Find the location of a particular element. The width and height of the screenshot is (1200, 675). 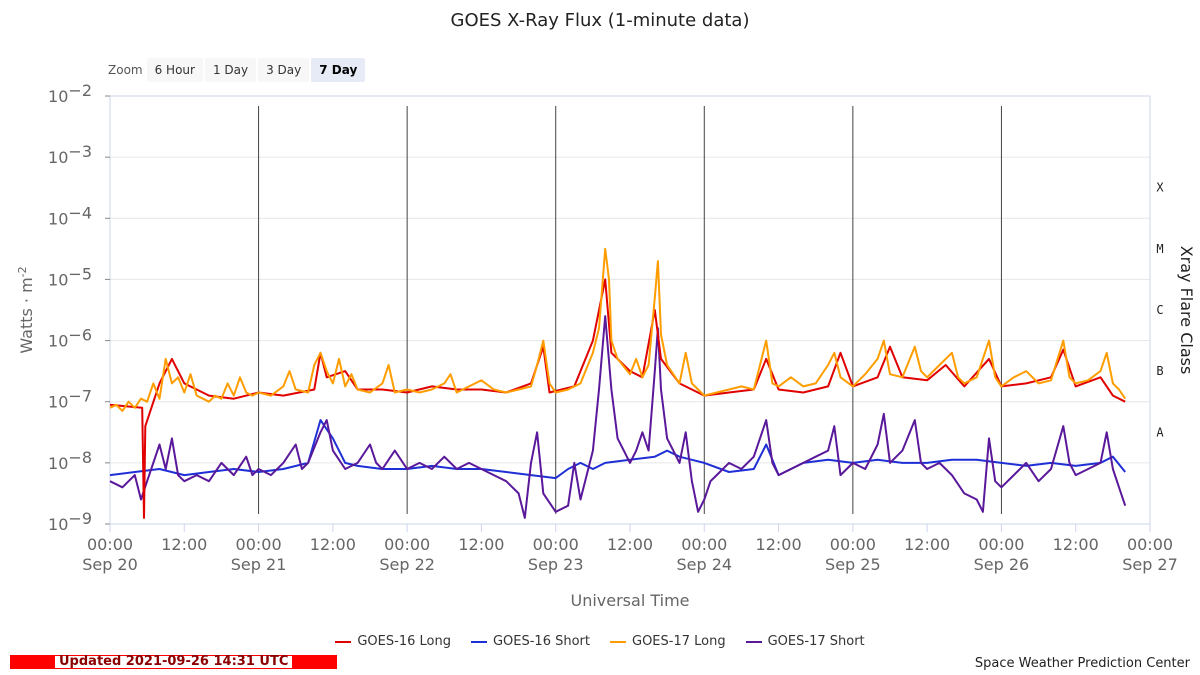

y-tick-label-7: 10⁻⁹ is located at coordinates (70, 521).